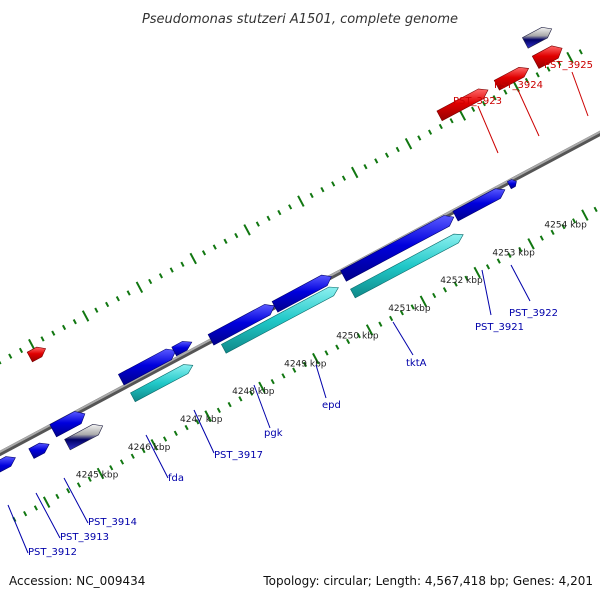 The image size is (600, 600). Describe the element at coordinates (331, 405) in the screenshot. I see `gene-label: epd` at that location.